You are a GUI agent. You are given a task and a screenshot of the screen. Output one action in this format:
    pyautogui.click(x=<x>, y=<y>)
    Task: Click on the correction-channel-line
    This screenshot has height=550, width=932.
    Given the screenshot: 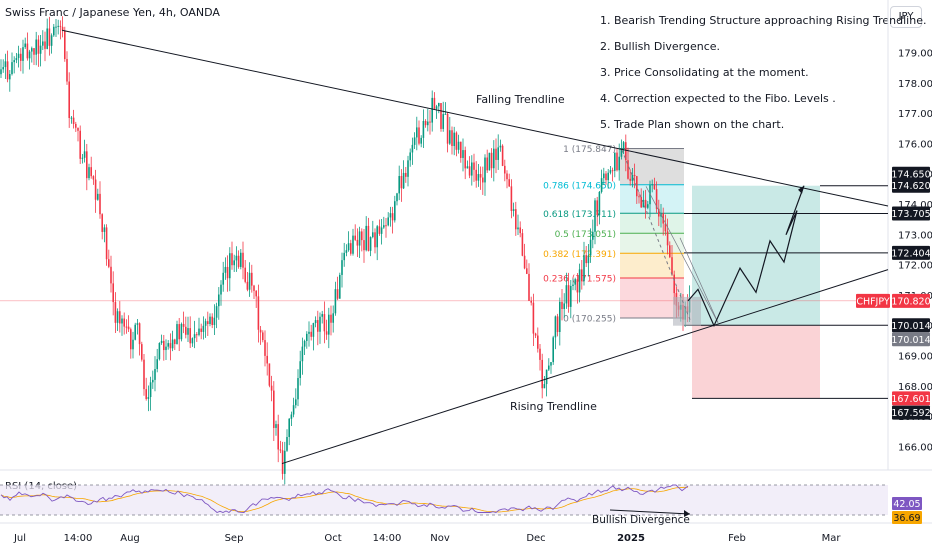 What is the action you would take?
    pyautogui.click(x=682, y=254)
    